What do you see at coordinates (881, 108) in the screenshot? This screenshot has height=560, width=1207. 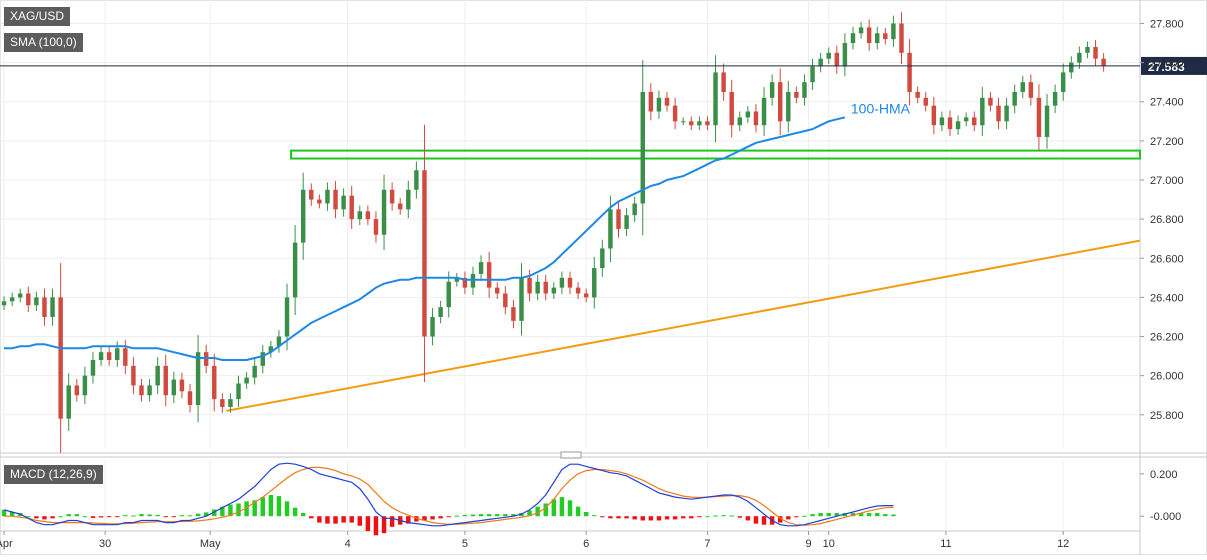 I see `hma-label: 100-HMA` at bounding box center [881, 108].